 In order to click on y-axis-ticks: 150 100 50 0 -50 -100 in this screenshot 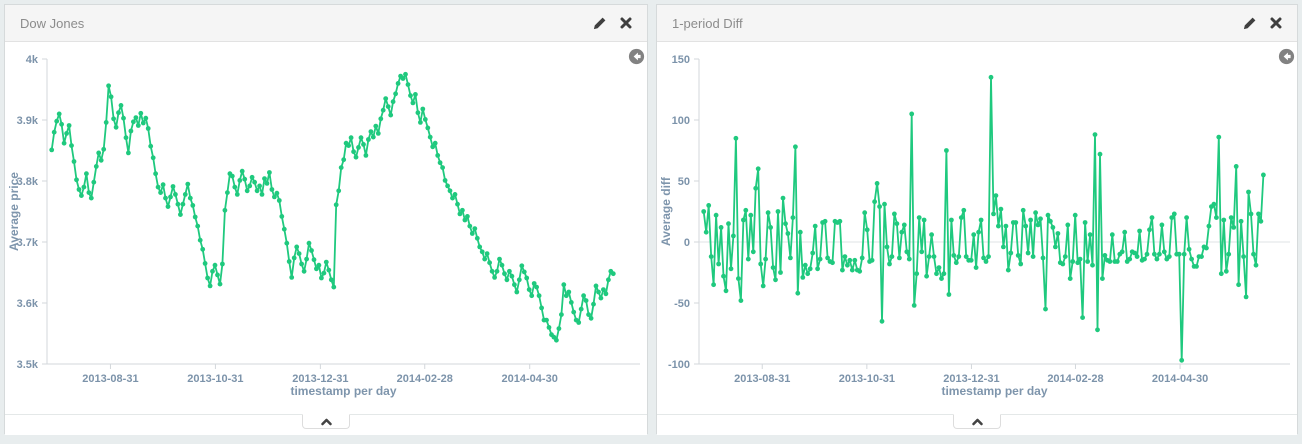, I will do `click(683, 212)`.